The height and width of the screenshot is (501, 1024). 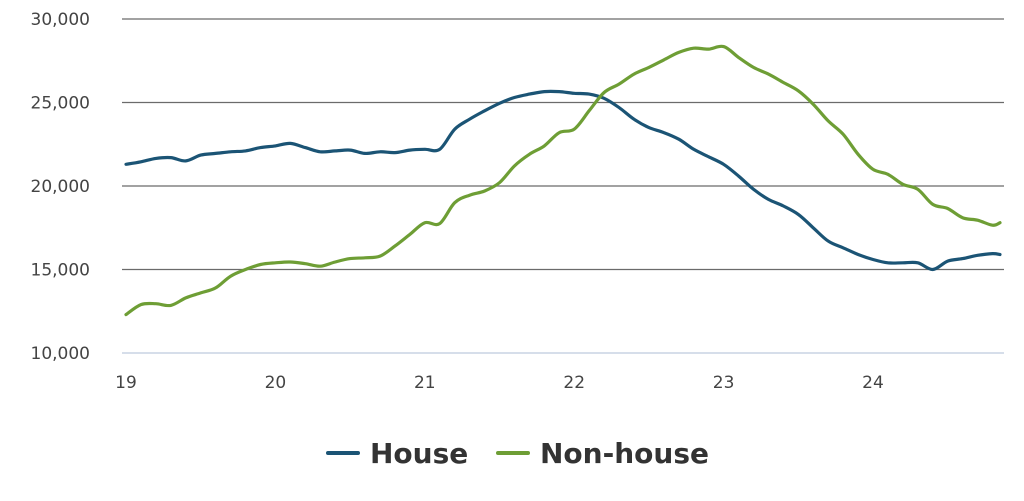 What do you see at coordinates (517, 453) in the screenshot?
I see `legend: House Non-house` at bounding box center [517, 453].